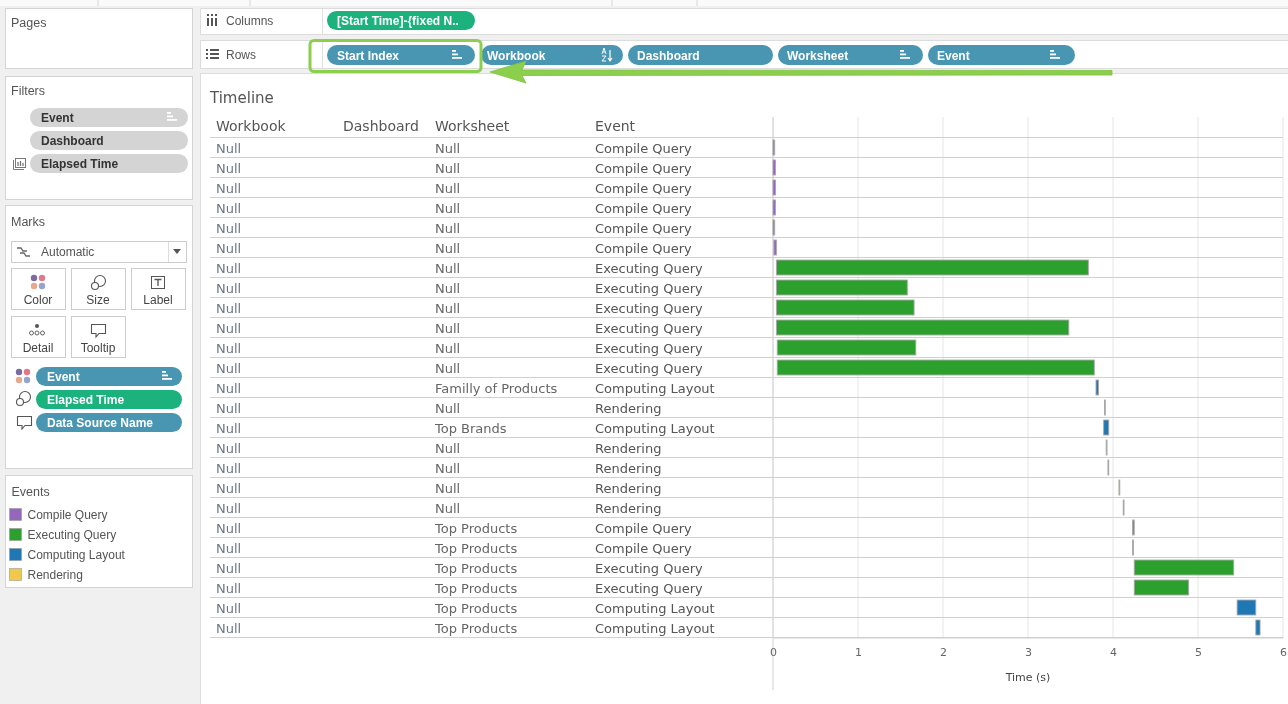 This screenshot has height=704, width=1288. Describe the element at coordinates (38, 300) in the screenshot. I see `text: Color` at that location.